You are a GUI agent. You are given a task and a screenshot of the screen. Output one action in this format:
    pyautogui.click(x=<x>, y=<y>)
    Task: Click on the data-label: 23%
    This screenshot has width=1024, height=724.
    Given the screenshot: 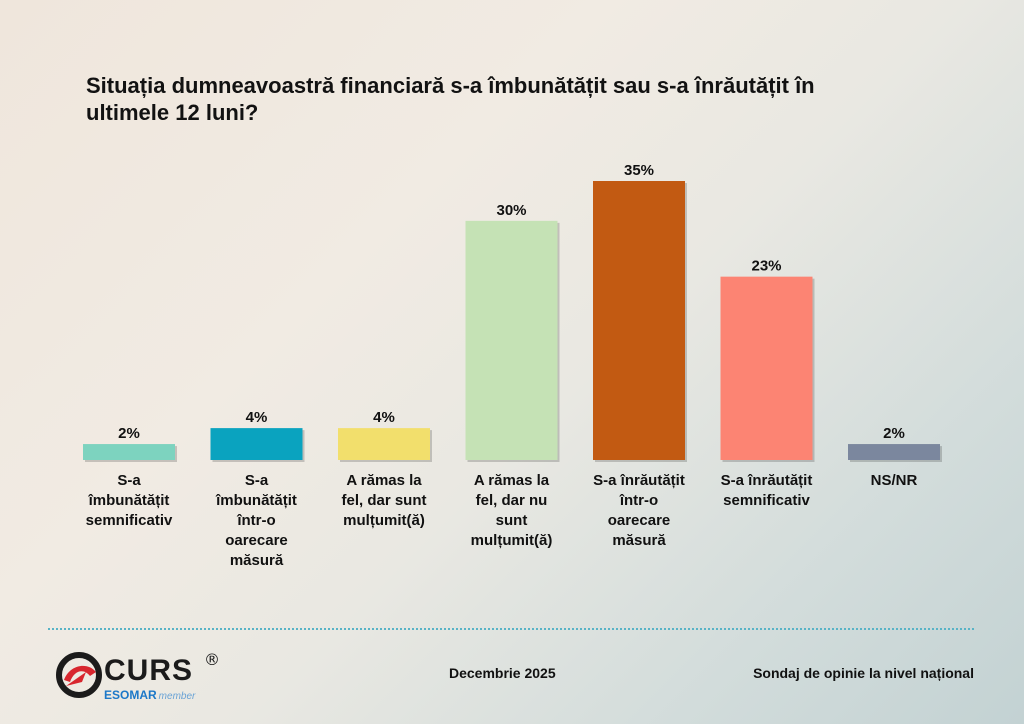 What is the action you would take?
    pyautogui.click(x=766, y=266)
    